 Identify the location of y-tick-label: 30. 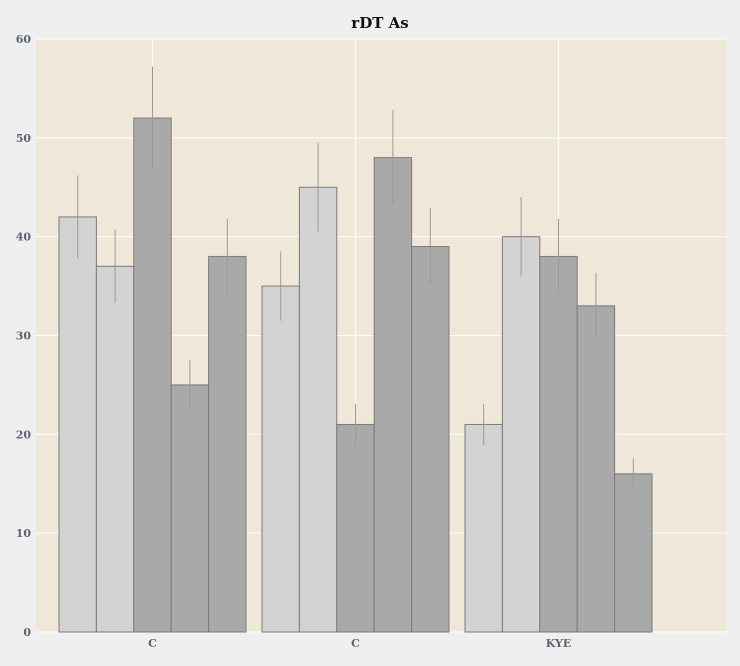
(24, 336).